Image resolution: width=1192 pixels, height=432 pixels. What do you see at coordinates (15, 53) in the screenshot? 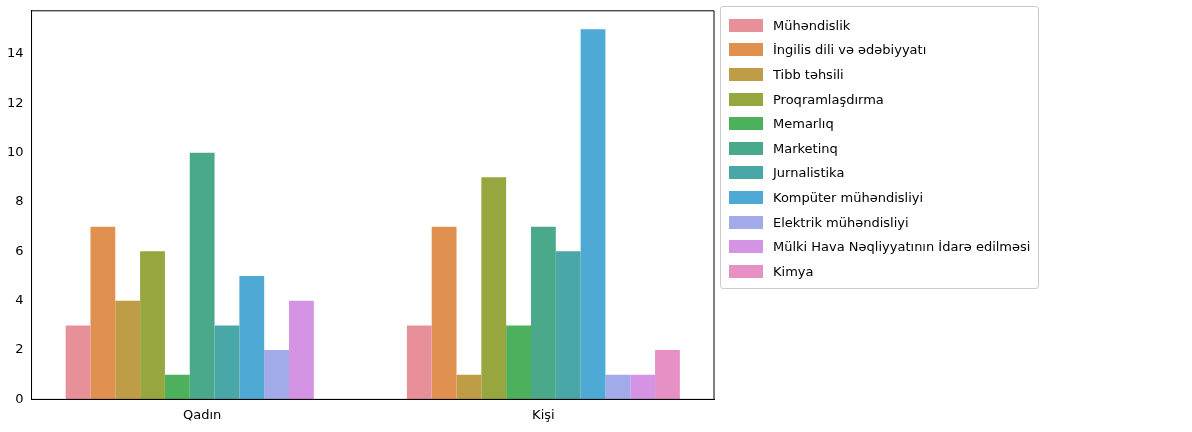
I see `y-tick-label: 14` at bounding box center [15, 53].